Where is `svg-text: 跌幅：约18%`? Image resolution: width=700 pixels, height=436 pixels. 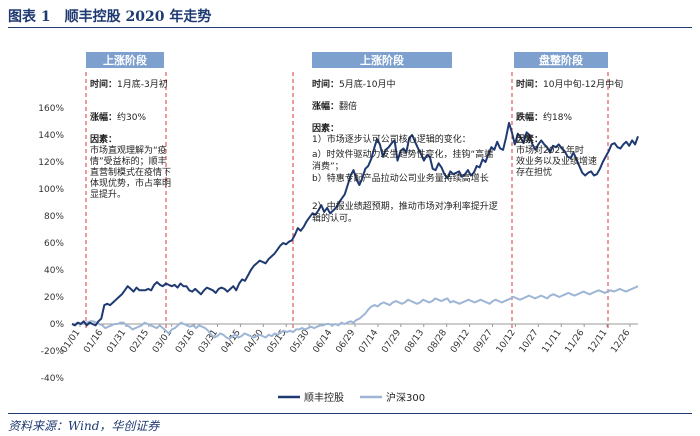
svg-text: 跌幅：约18% is located at coordinates (544, 117).